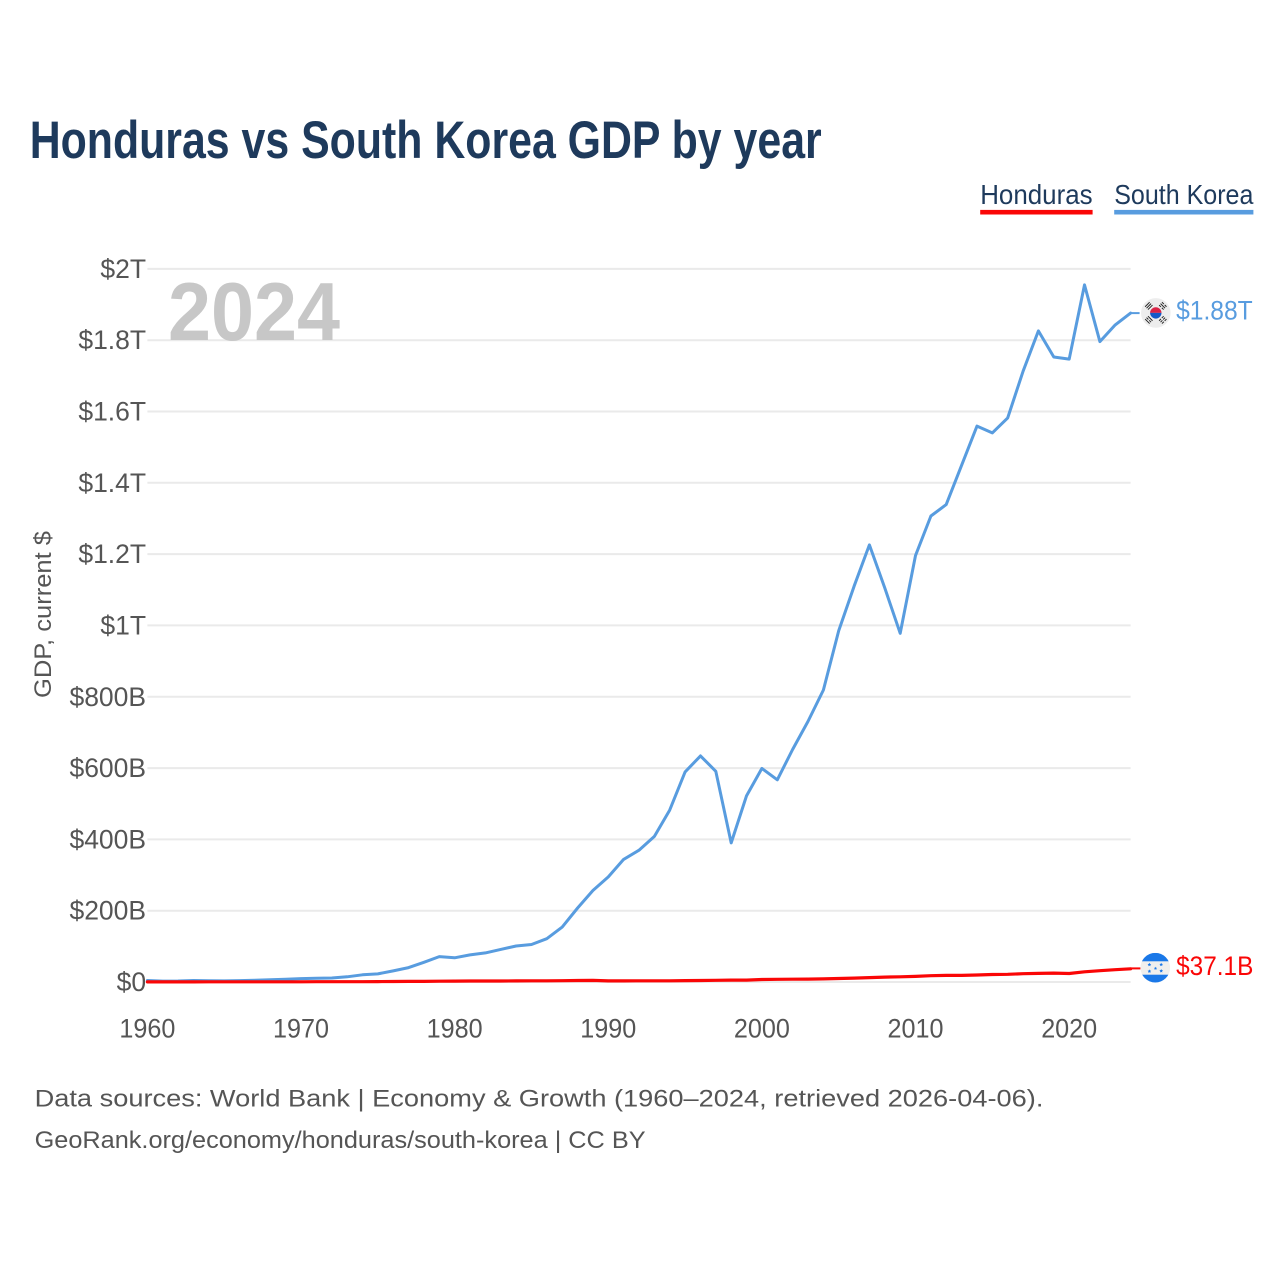 This screenshot has height=1285, width=1280. What do you see at coordinates (107, 768) in the screenshot?
I see `svg-text: $600B` at bounding box center [107, 768].